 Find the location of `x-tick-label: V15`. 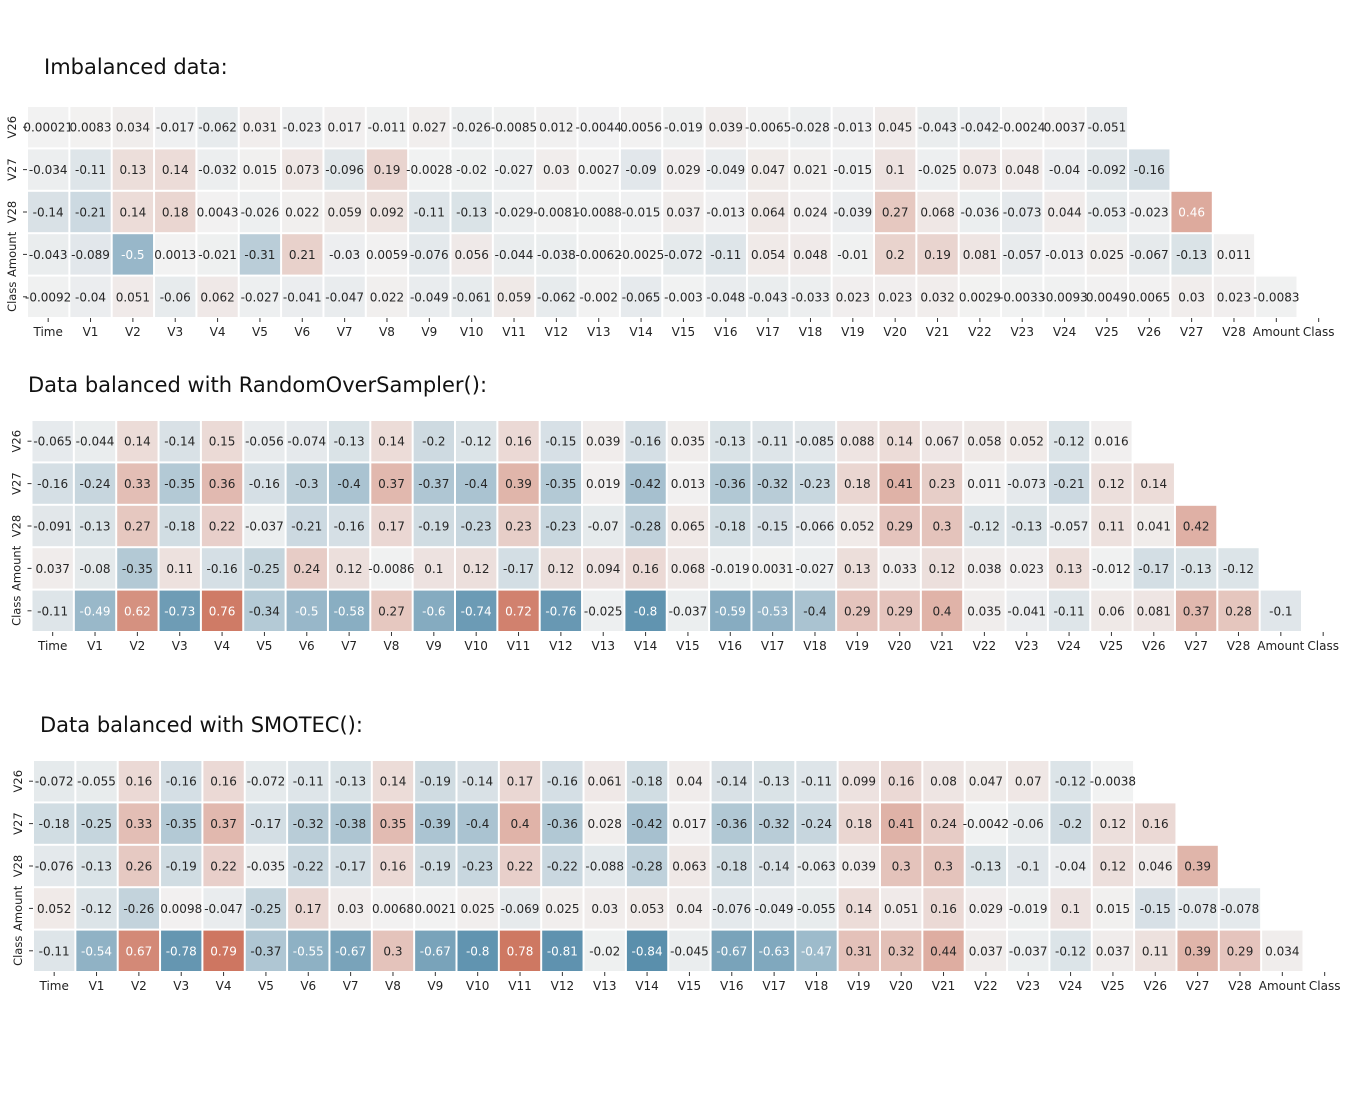

x-tick-label: V15 is located at coordinates (689, 986).